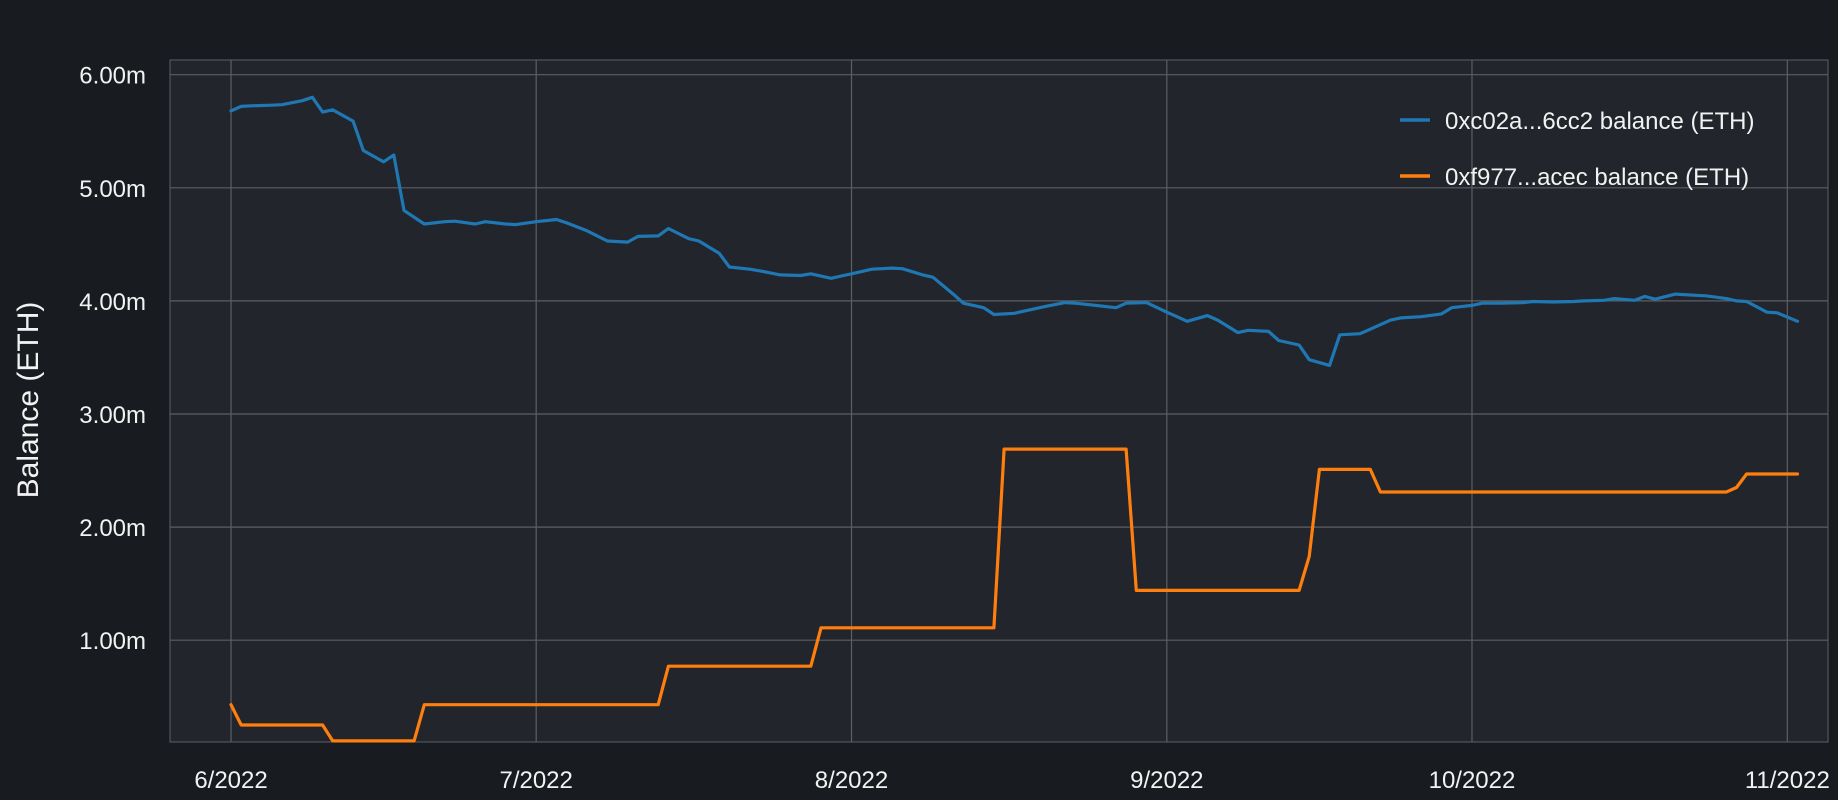 This screenshot has height=800, width=1838. Describe the element at coordinates (1599, 121) in the screenshot. I see `legend-label-1: 0xc02a...6cc2 balance (ETH)` at that location.